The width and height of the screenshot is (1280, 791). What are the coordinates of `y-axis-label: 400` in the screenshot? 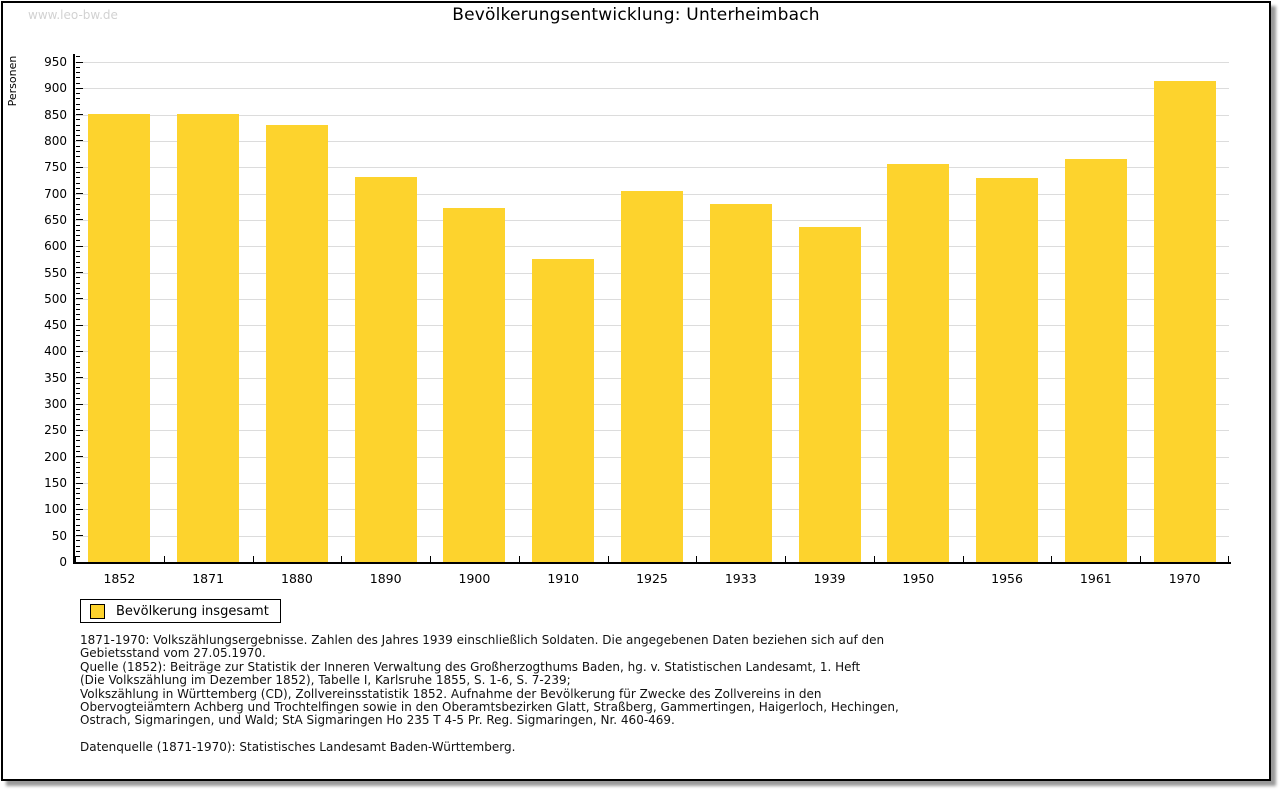 It's located at (55, 351).